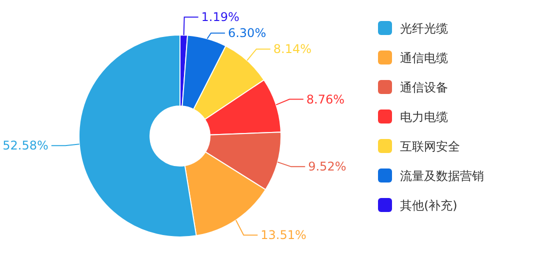 Image resolution: width=534 pixels, height=272 pixels. What do you see at coordinates (25, 145) in the screenshot?
I see `data-label: 52.58%` at bounding box center [25, 145].